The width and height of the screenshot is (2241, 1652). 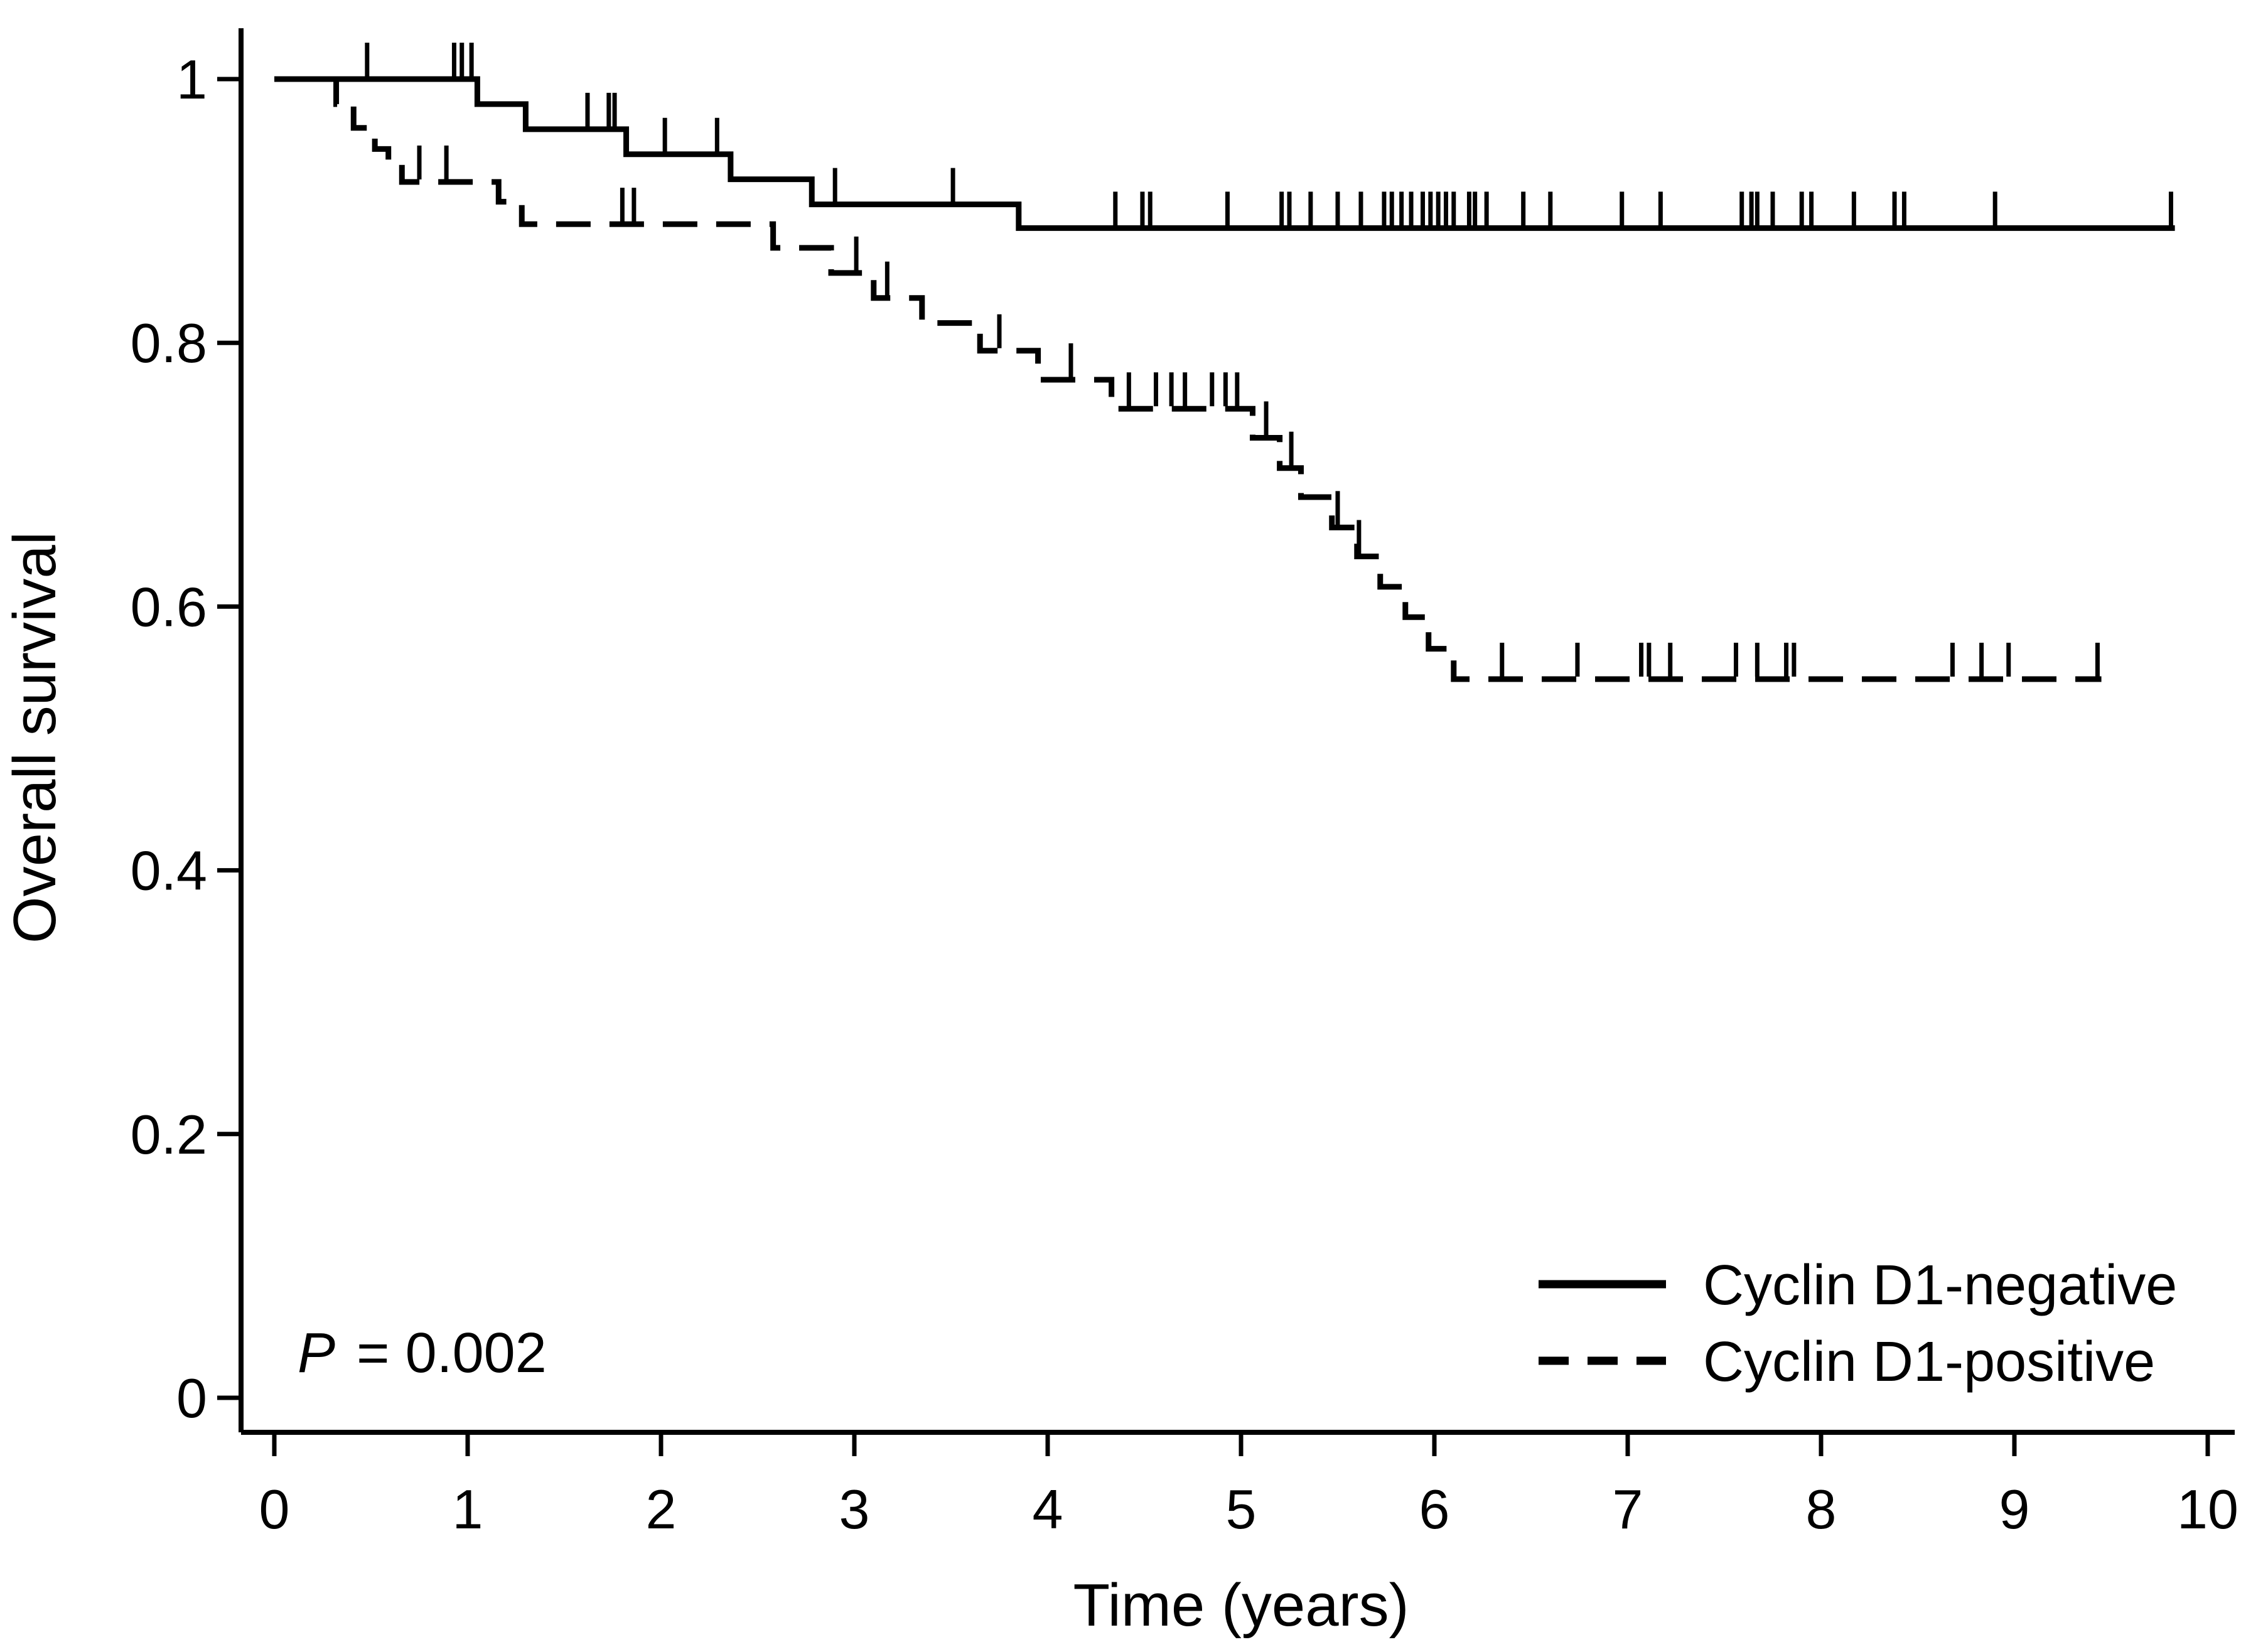 I want to click on y-axis-title: Overall survival, so click(x=34, y=737).